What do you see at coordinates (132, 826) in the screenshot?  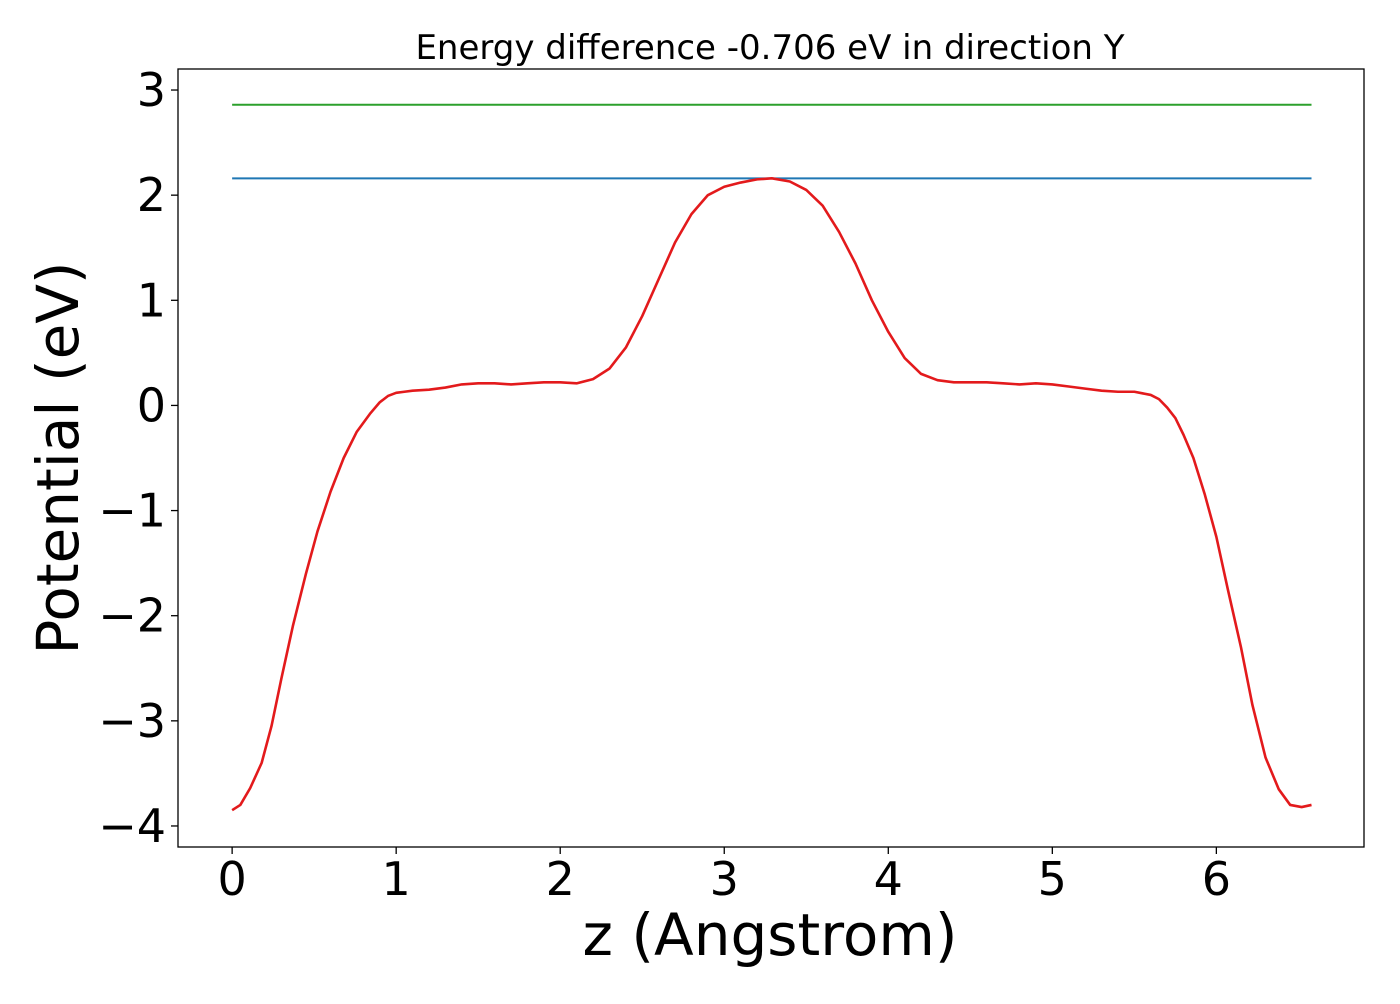 I see `y-tick-label: −4` at bounding box center [132, 826].